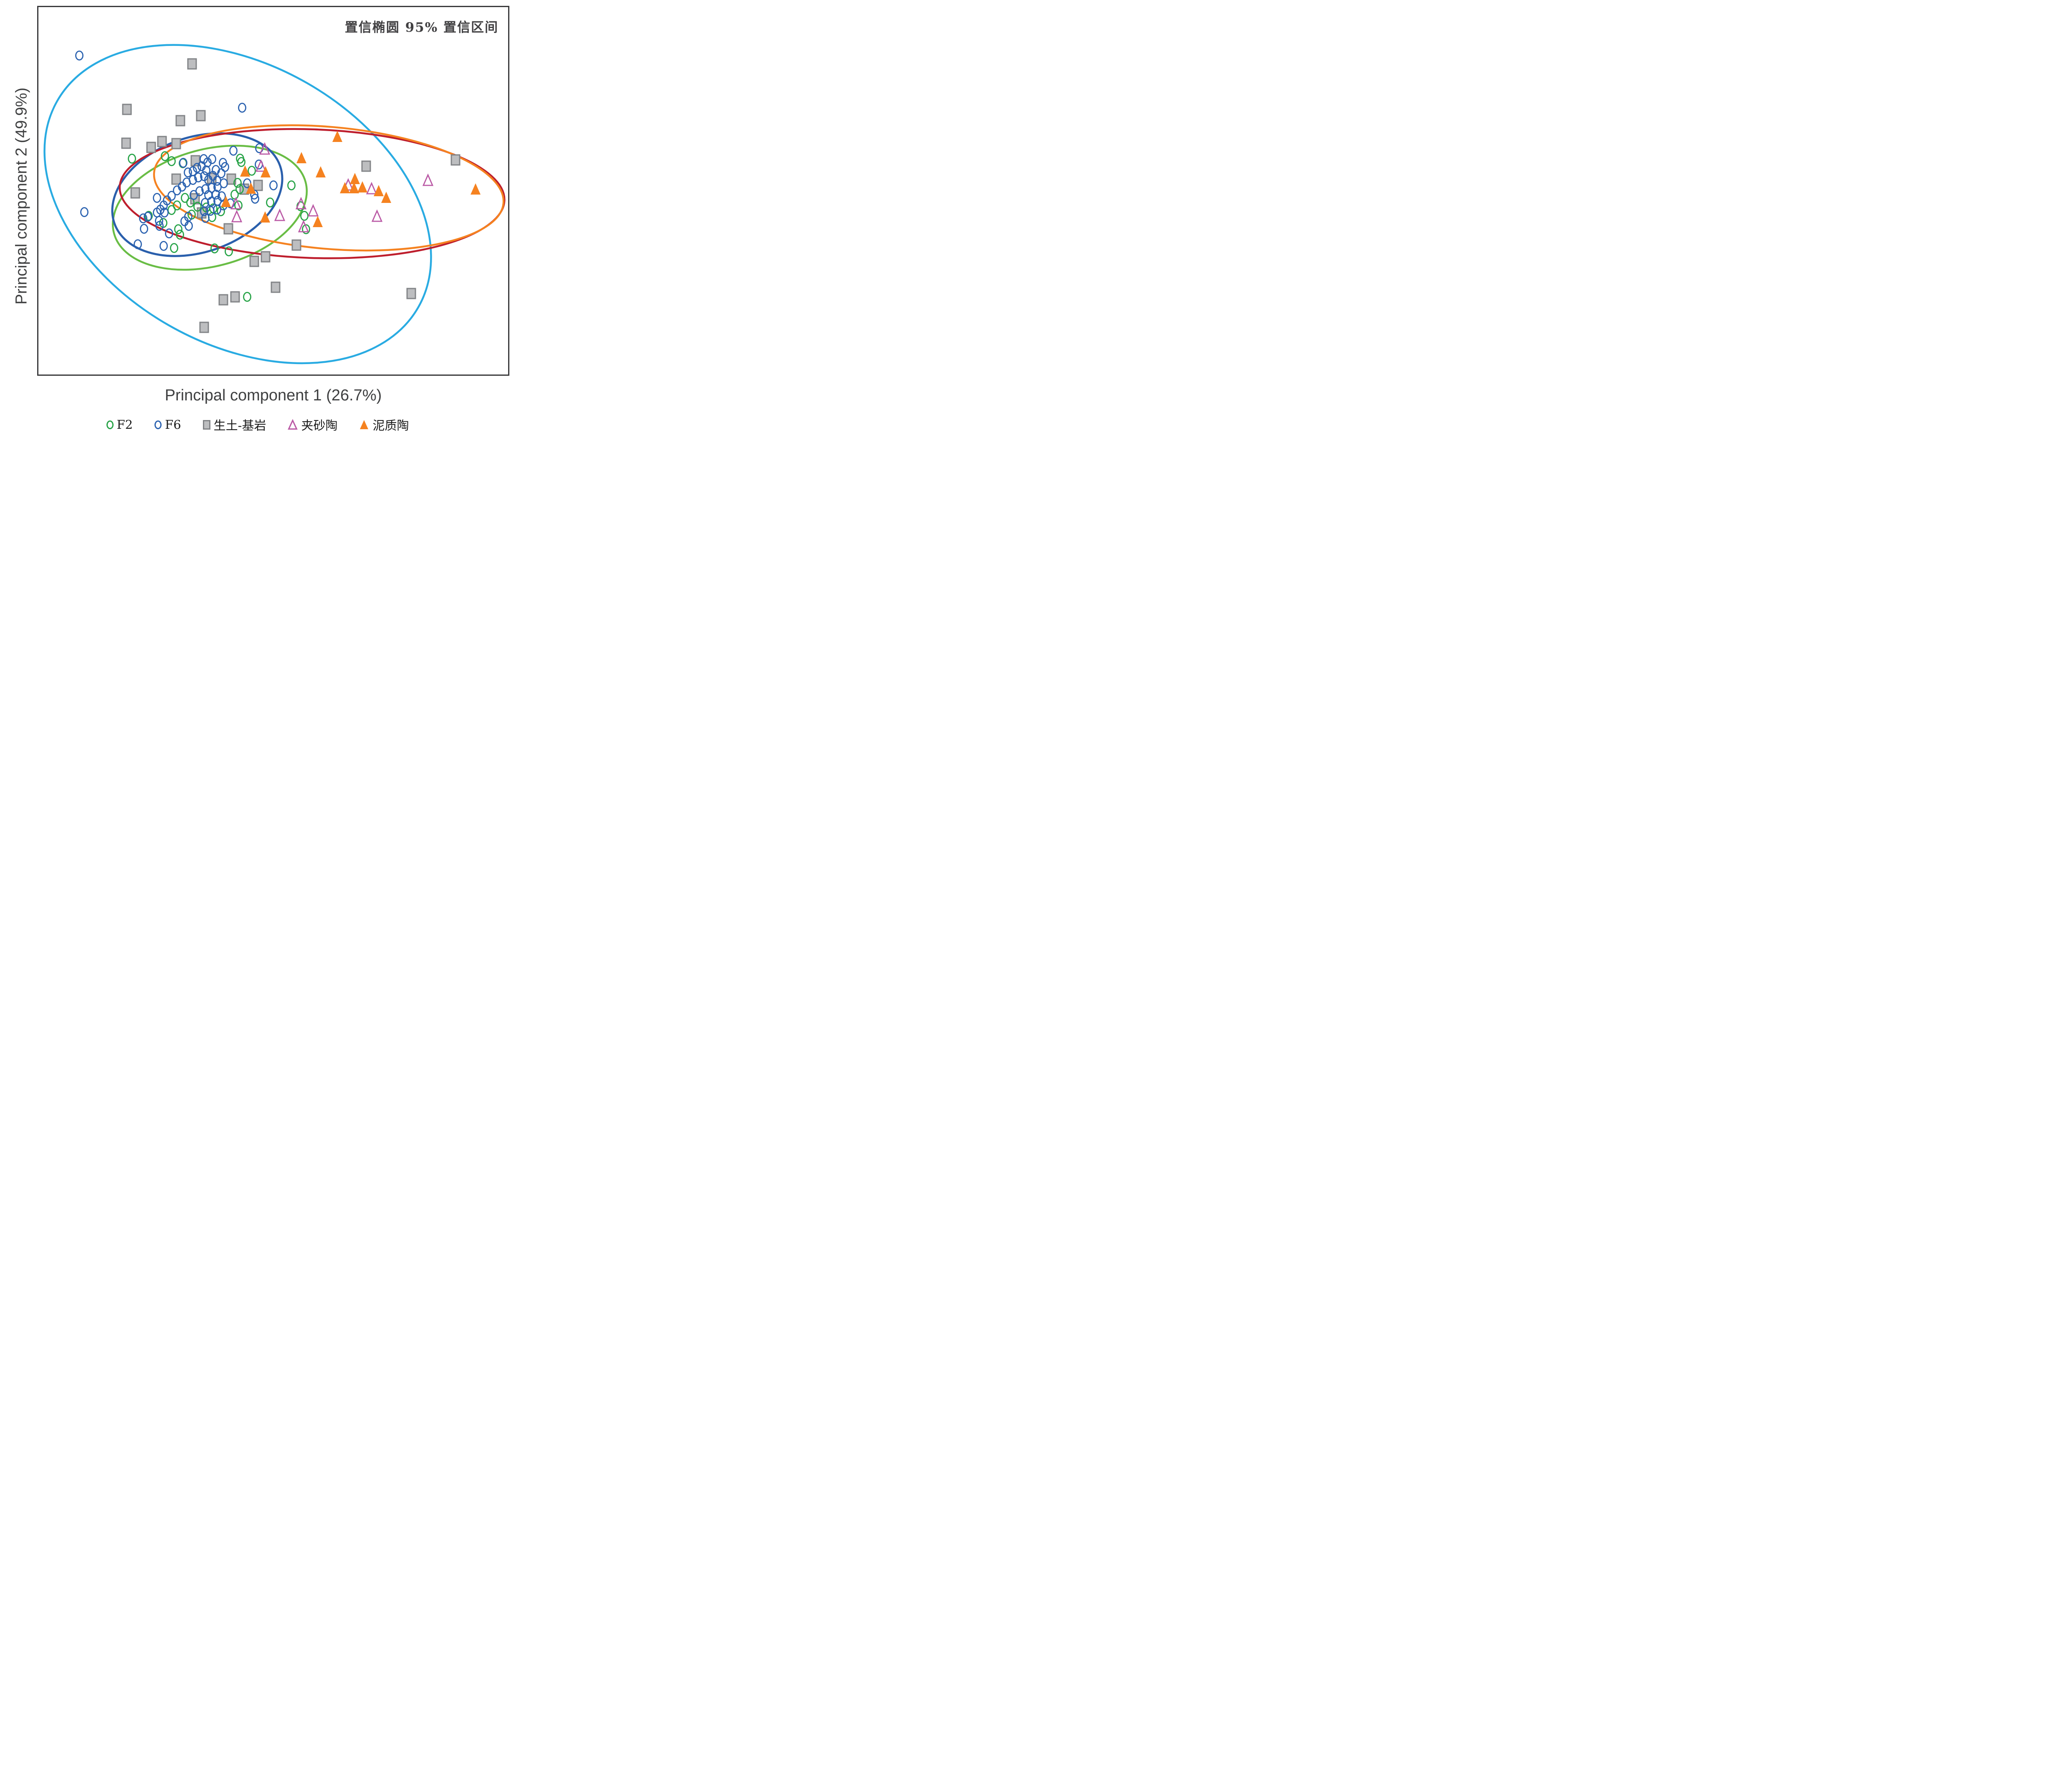  I want to click on soil-bedrock-square-icon, so click(206, 425).